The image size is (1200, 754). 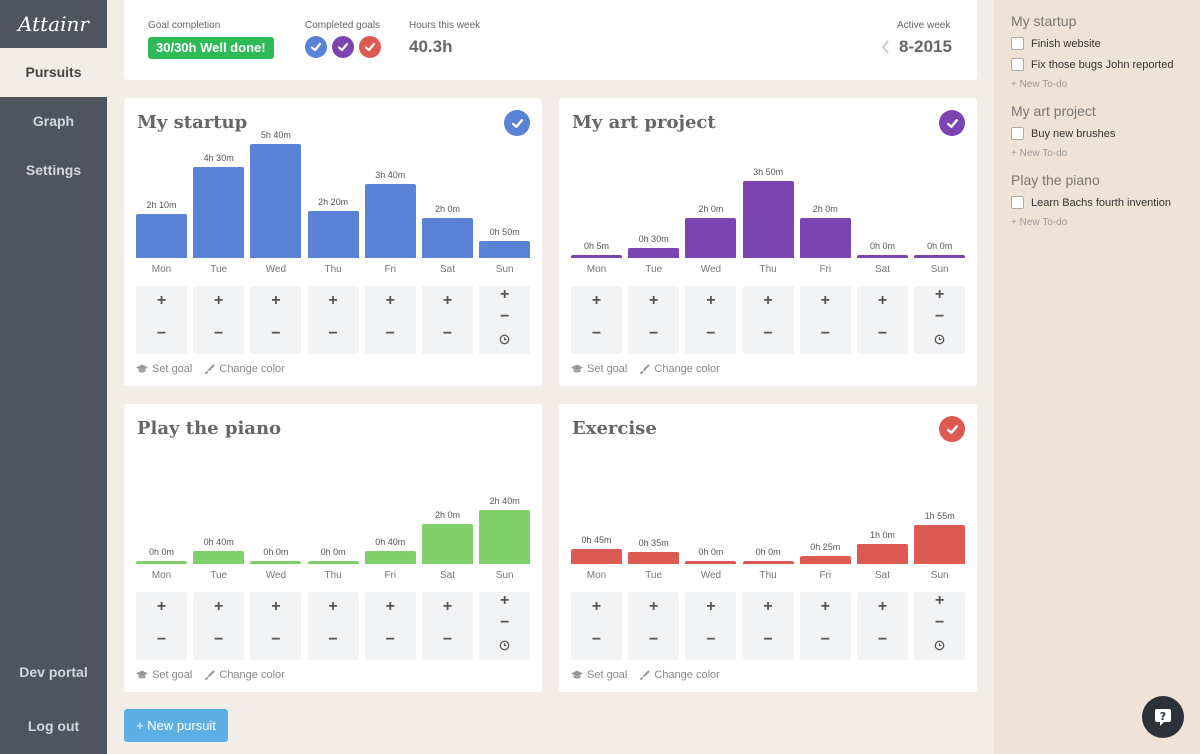 What do you see at coordinates (882, 553) in the screenshot?
I see `day-bar` at bounding box center [882, 553].